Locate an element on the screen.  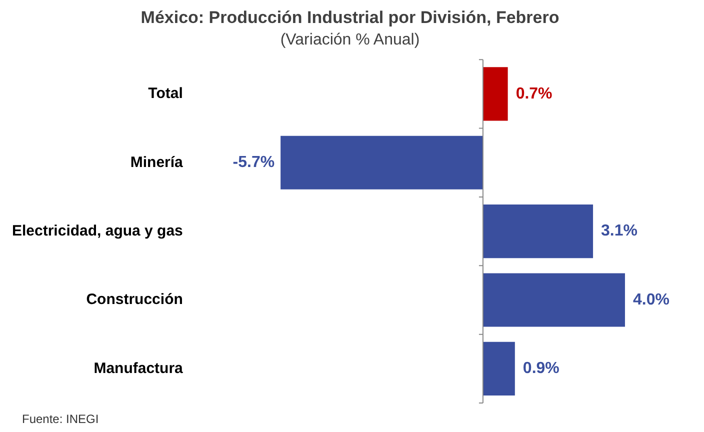
data-label: 0.9% is located at coordinates (541, 369).